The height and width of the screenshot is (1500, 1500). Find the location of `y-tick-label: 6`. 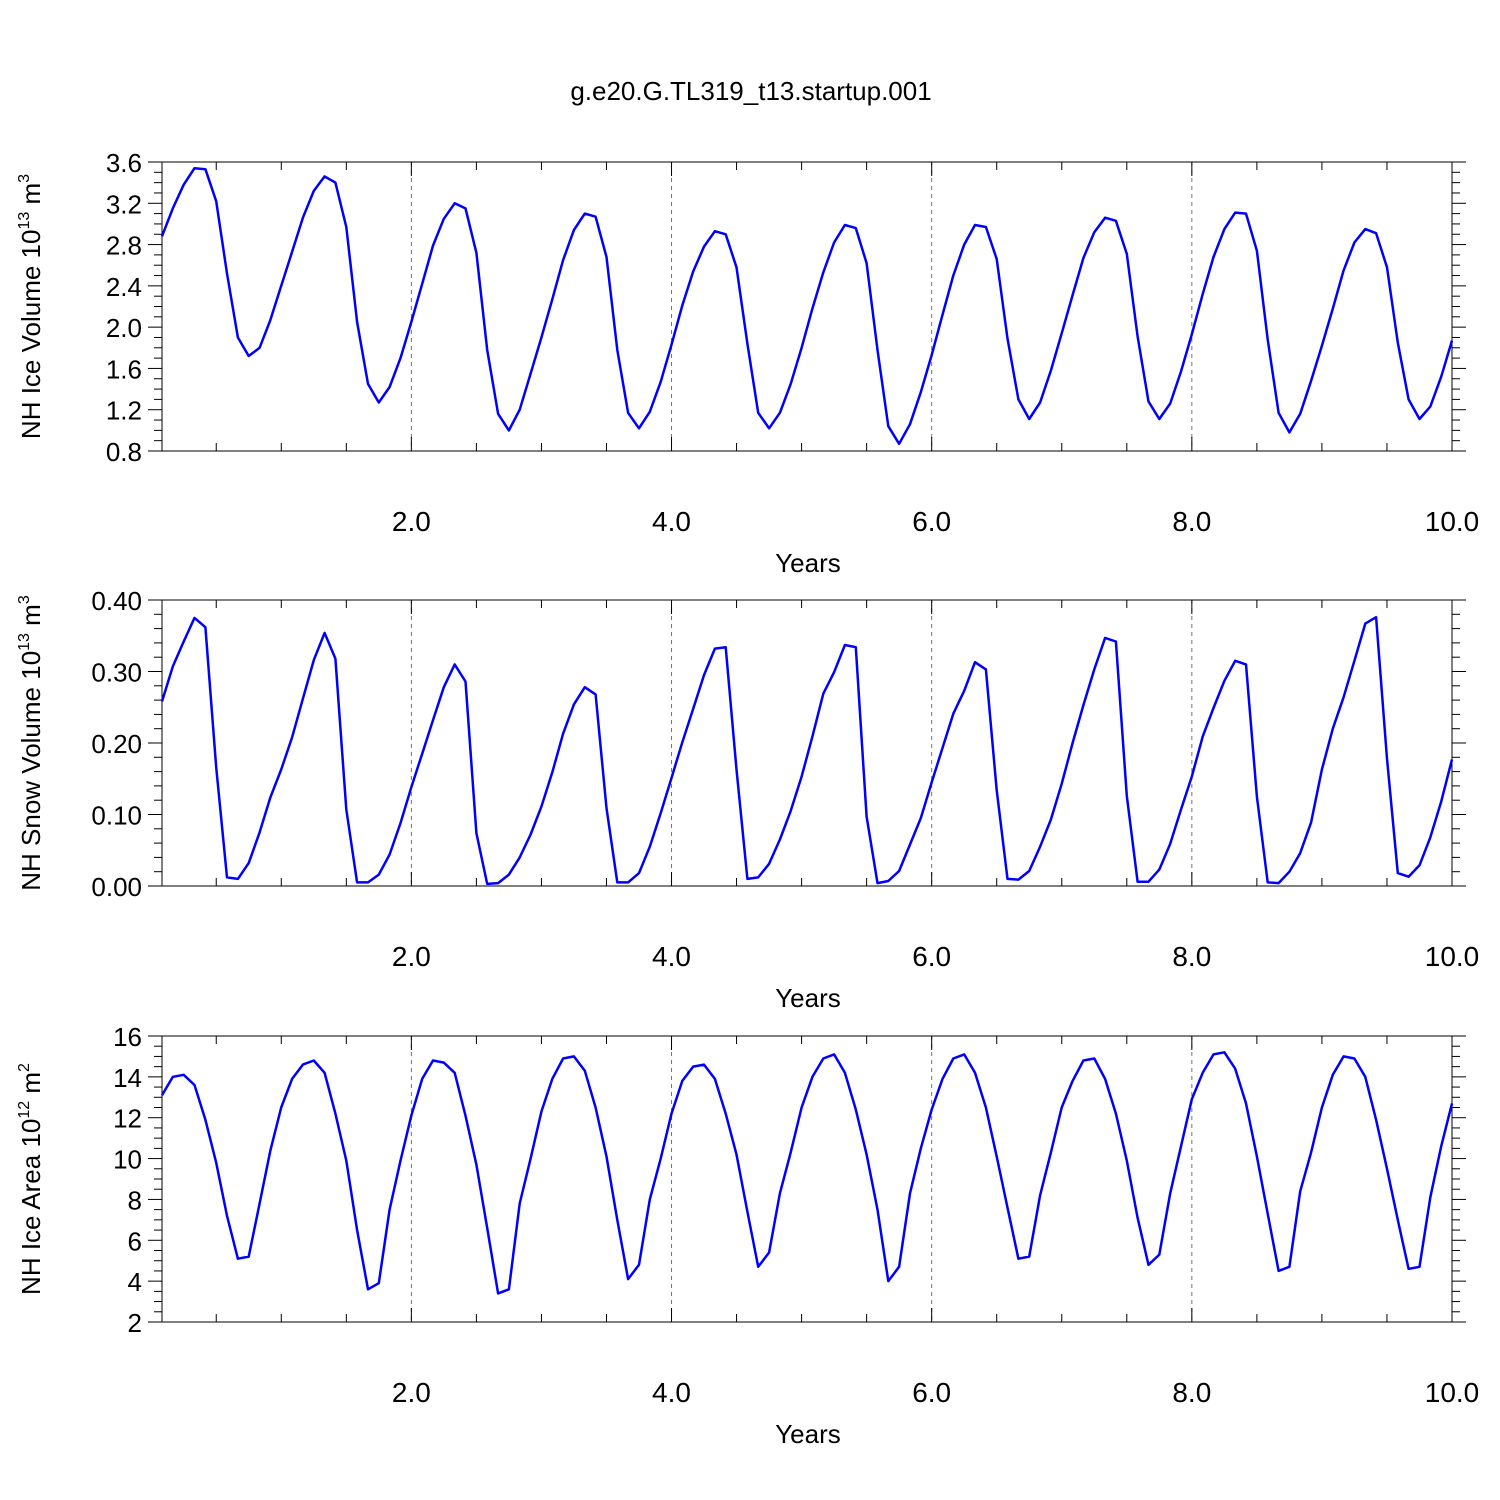

y-tick-label: 6 is located at coordinates (135, 1241).